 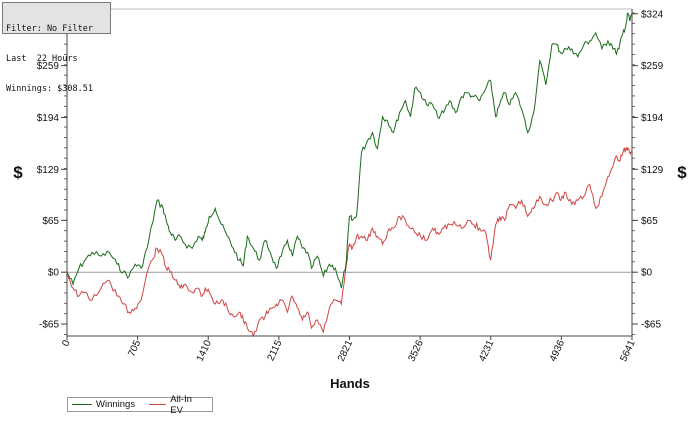 I want to click on x-axis-label: Hands, so click(x=350, y=383).